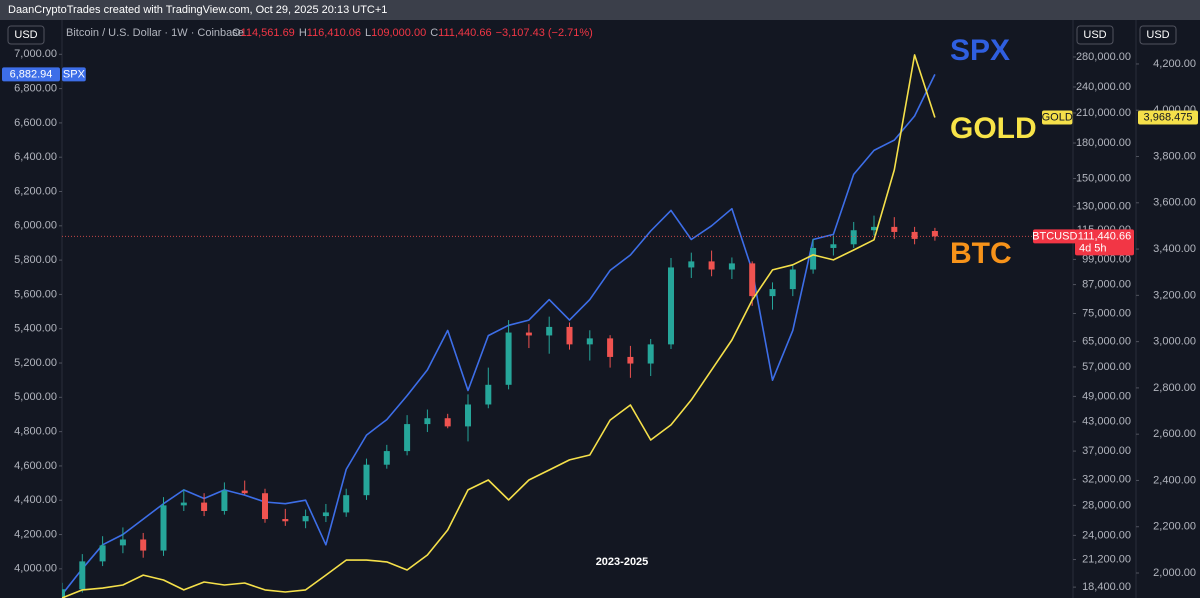 The image size is (1200, 598). Describe the element at coordinates (1103, 178) in the screenshot. I see `y-tick-label: 150,000.00` at that location.